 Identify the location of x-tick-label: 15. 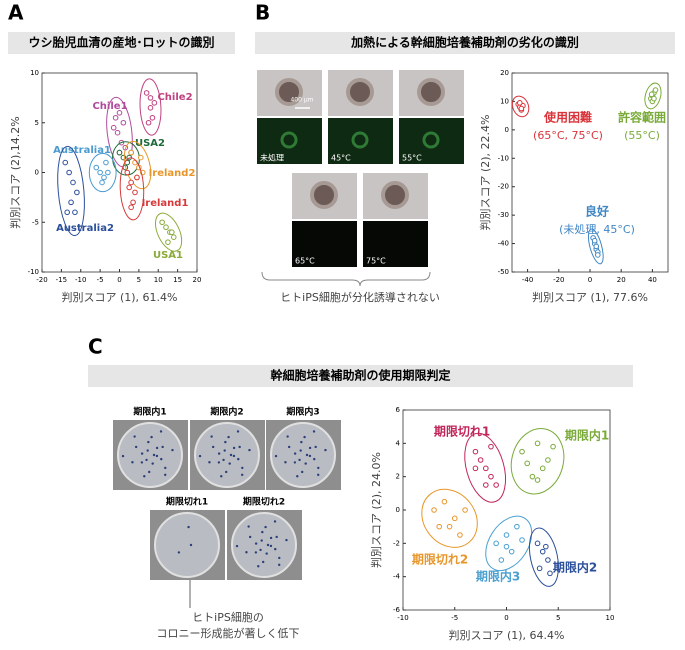
(177, 280).